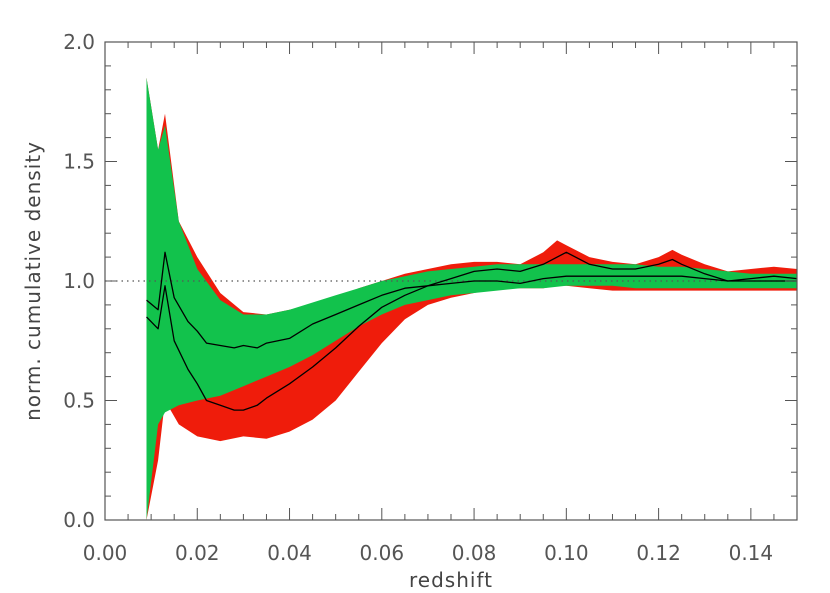 This screenshot has width=830, height=593. Describe the element at coordinates (33, 281) in the screenshot. I see `y-axis-label: norm. cumulative density` at that location.